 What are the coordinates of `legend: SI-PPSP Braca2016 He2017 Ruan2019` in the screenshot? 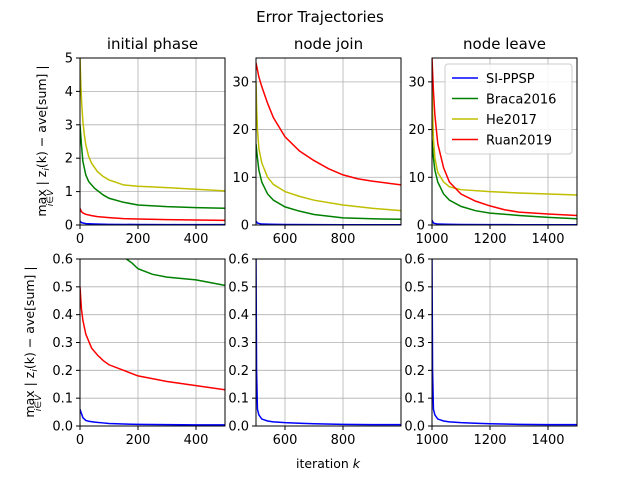 It's located at (508, 109).